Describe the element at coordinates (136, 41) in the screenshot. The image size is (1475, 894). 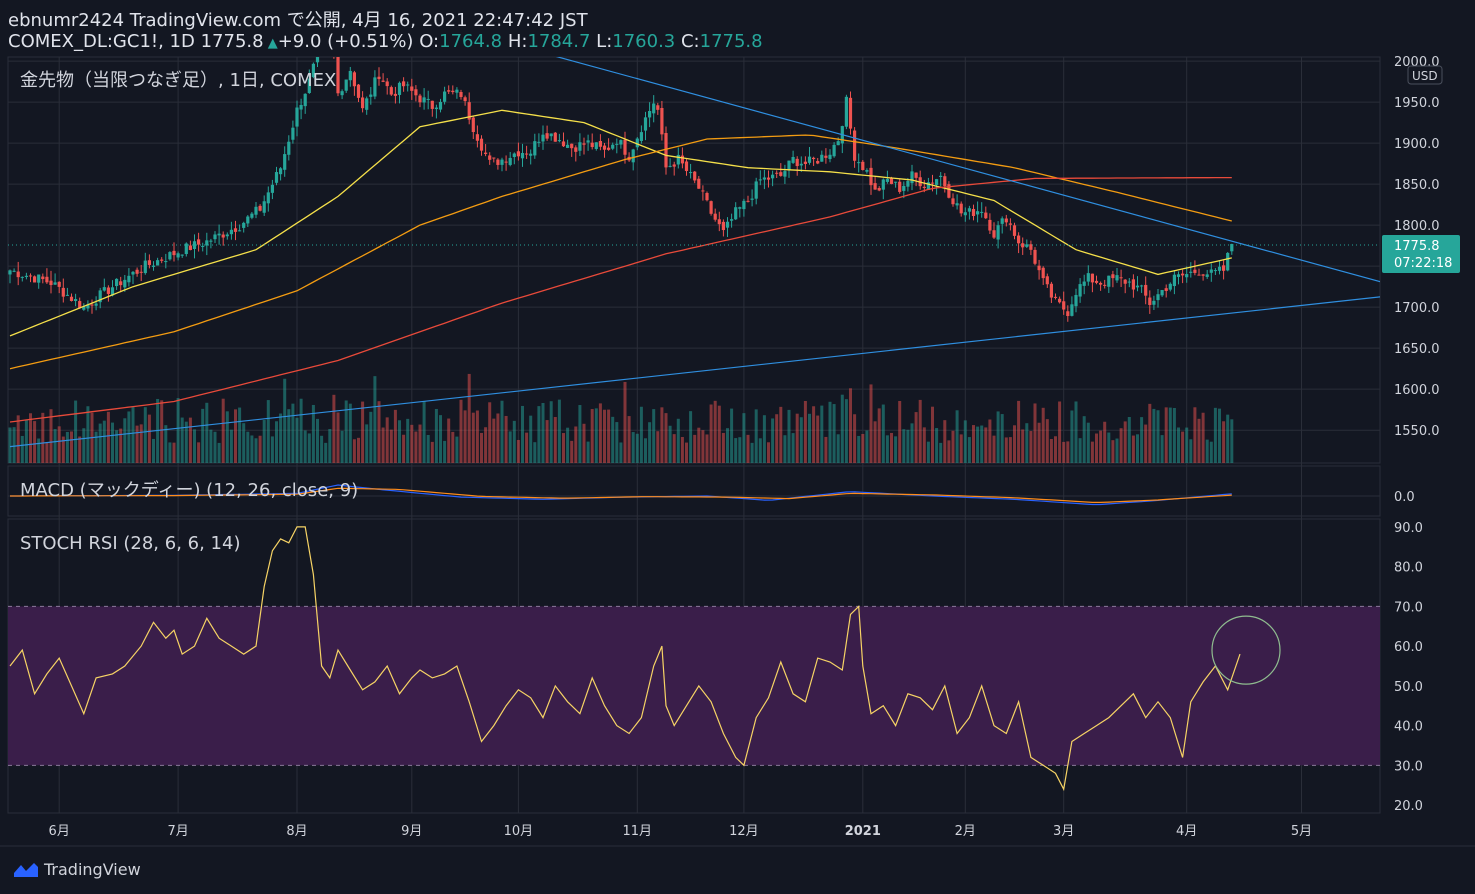
I see `symbol-info: COMEX_DL:GC1!, 1D 1775.8` at that location.